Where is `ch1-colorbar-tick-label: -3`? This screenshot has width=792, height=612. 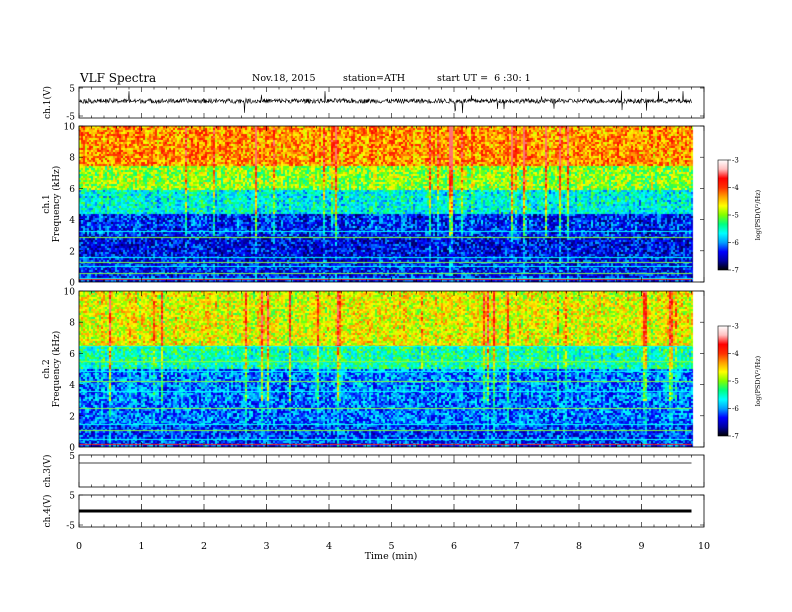 ch1-colorbar-tick-label: -3 is located at coordinates (735, 161).